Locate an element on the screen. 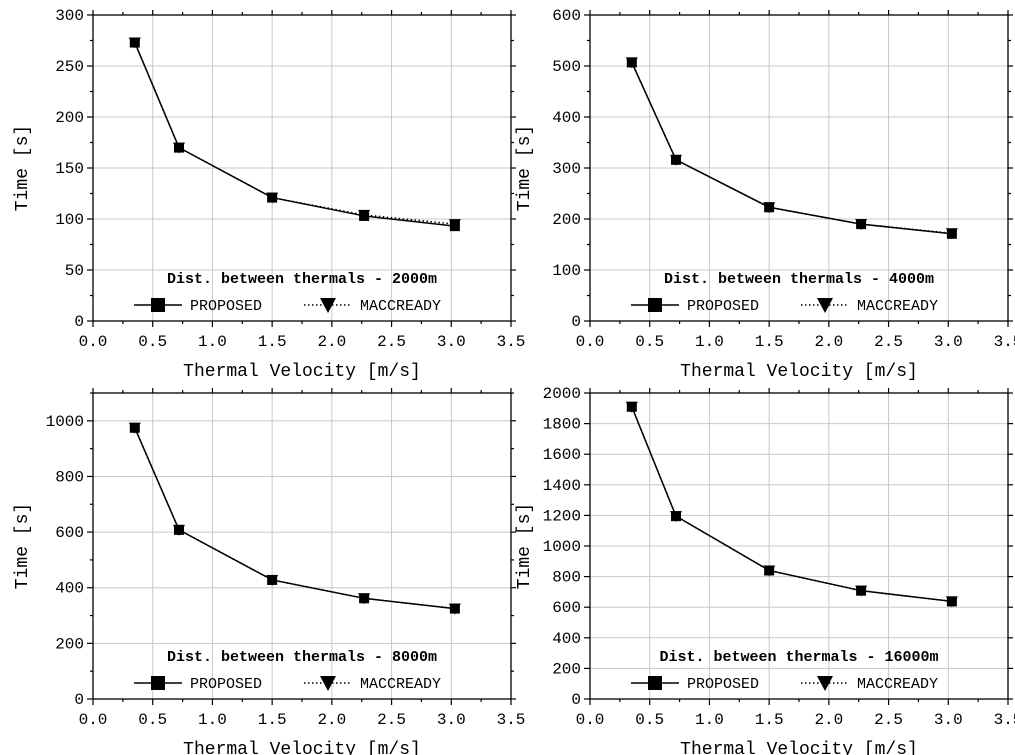  y-tick-label: 50 is located at coordinates (74, 271).